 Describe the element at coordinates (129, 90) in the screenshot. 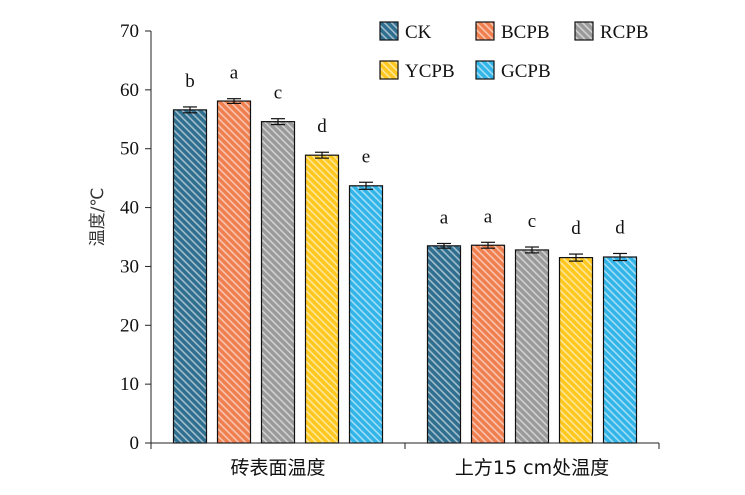

I see `y-tick-label: 60` at that location.